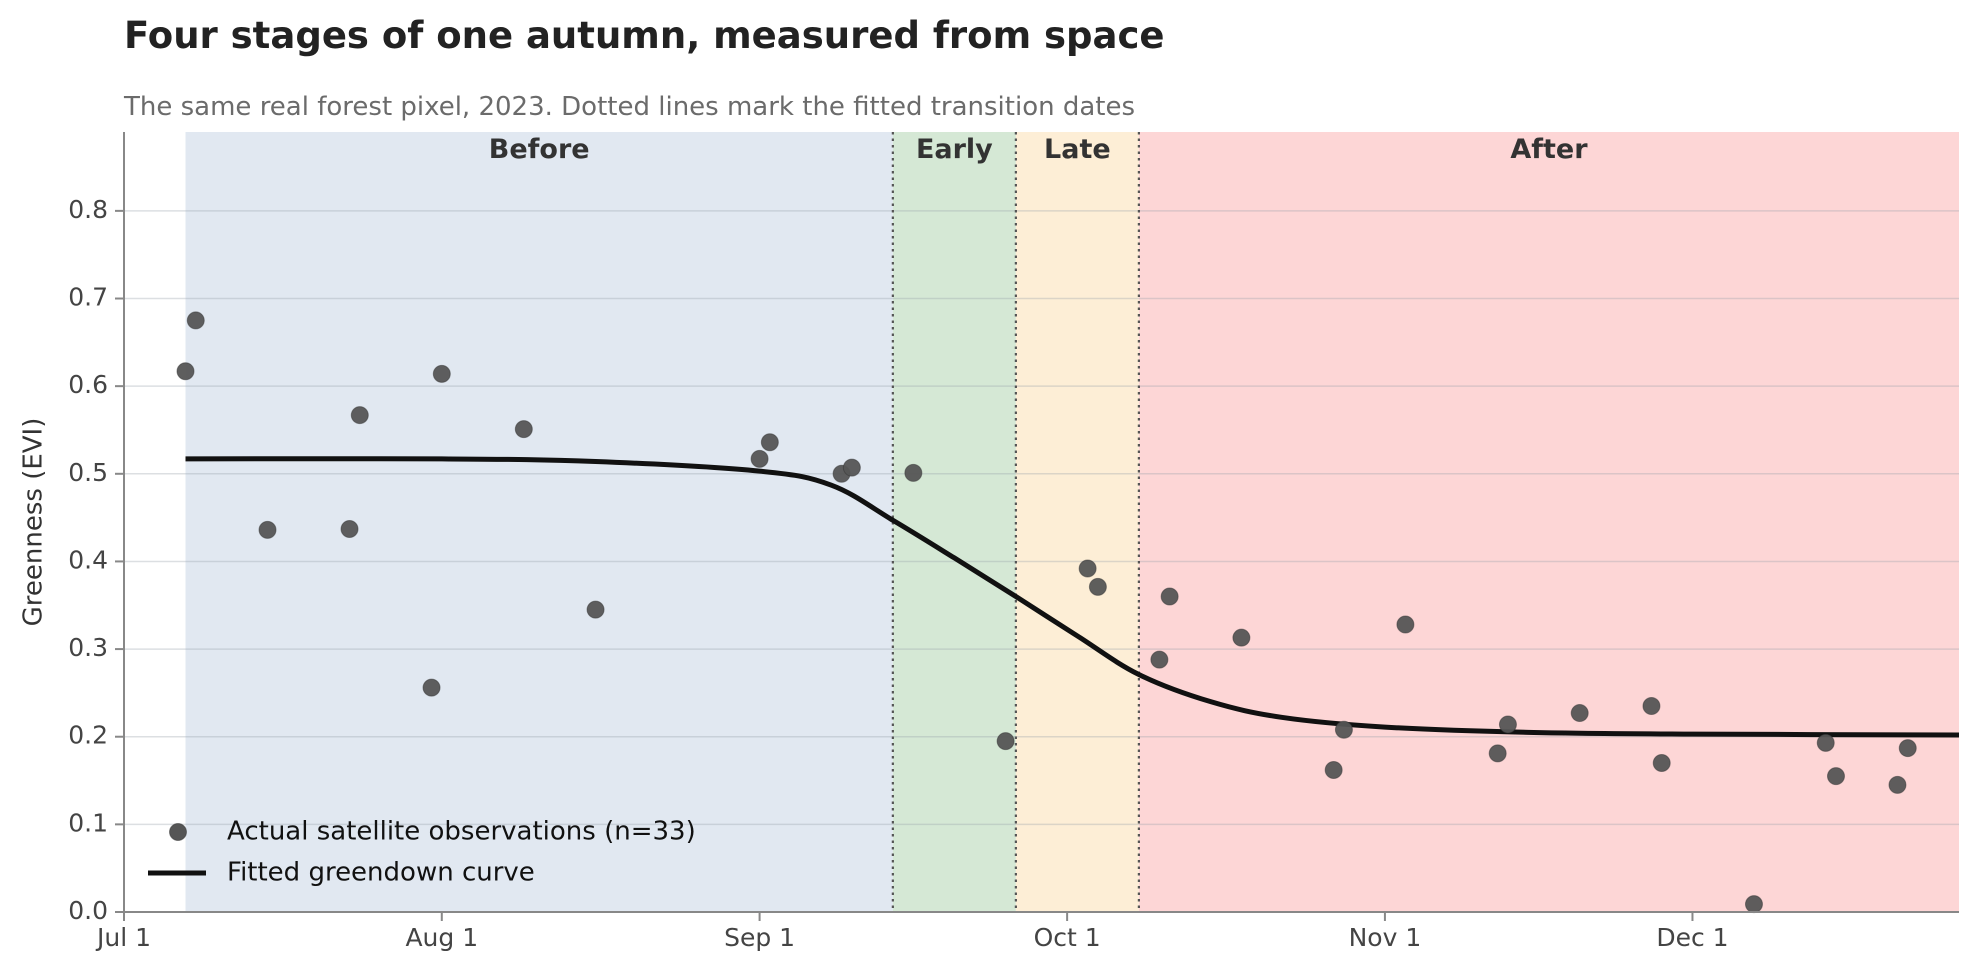 The image size is (1979, 980). Describe the element at coordinates (1549, 149) in the screenshot. I see `stage-label-after: After` at that location.